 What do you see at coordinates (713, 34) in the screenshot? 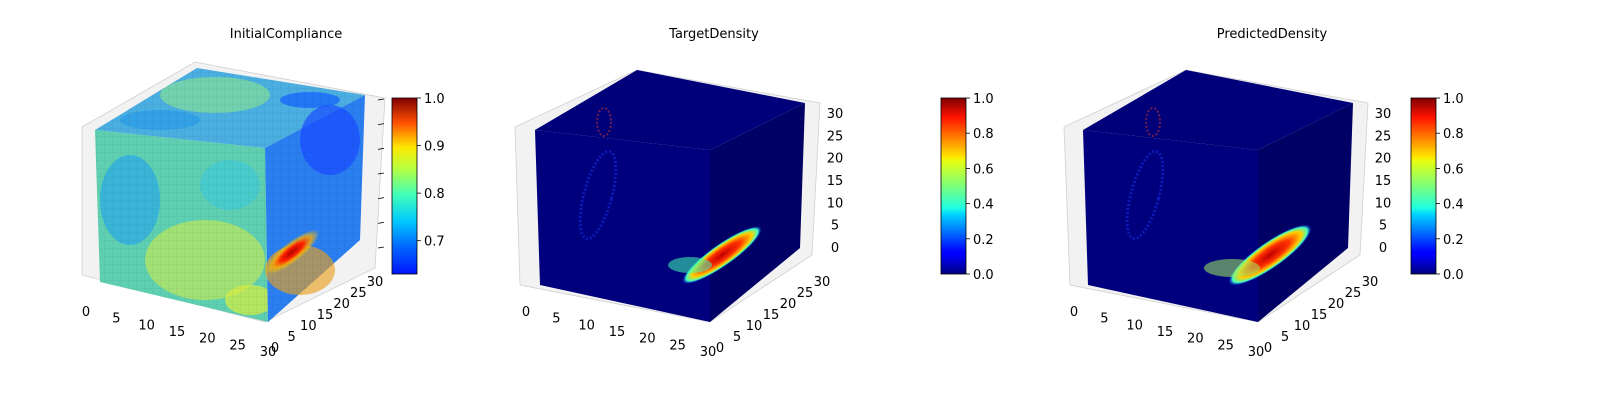
I see `chart-title: TargetDensity` at bounding box center [713, 34].